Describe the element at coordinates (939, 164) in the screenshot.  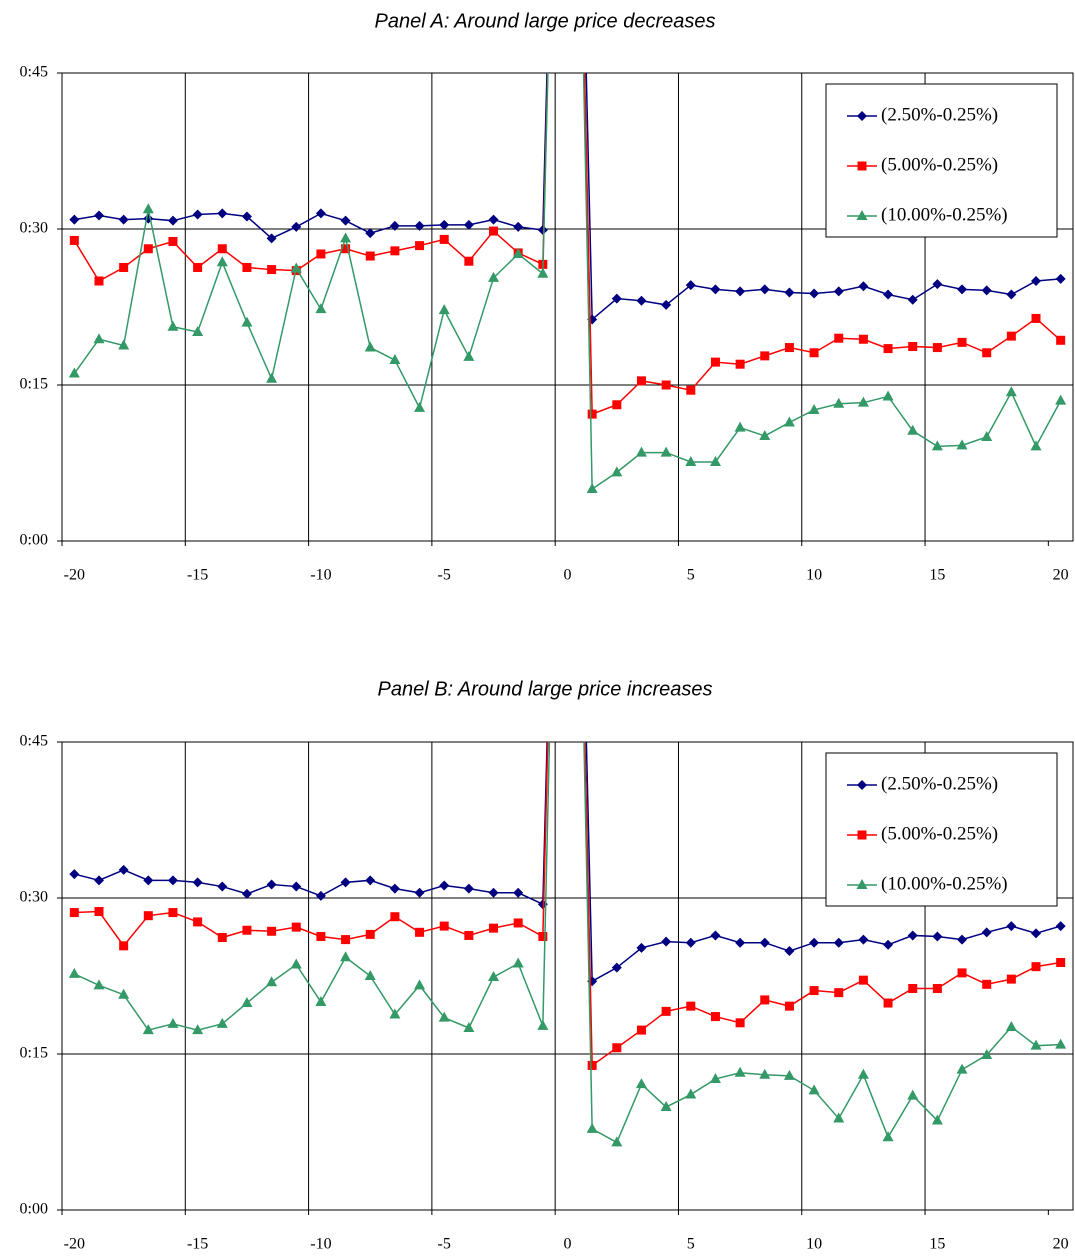
I see `legend-label: (5.00%-0.25%)` at that location.